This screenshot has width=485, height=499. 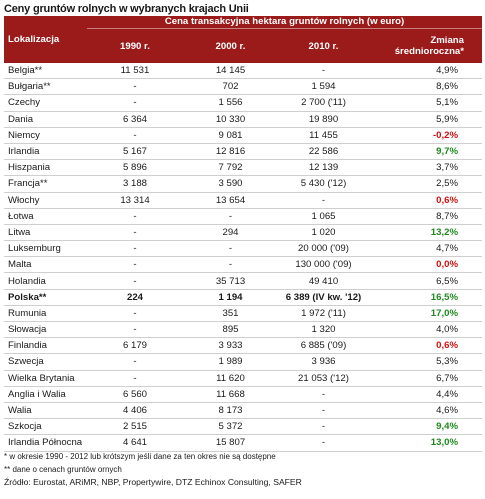 I want to click on value-2000-cell: 1 556, so click(x=230, y=103).